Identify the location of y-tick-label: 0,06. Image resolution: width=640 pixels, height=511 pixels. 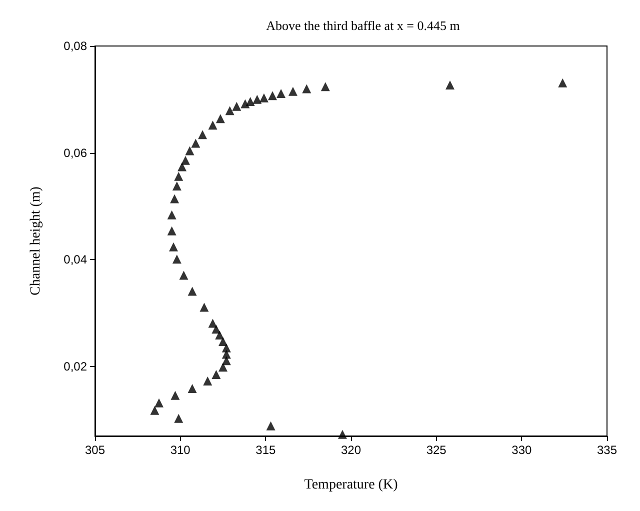
(76, 153).